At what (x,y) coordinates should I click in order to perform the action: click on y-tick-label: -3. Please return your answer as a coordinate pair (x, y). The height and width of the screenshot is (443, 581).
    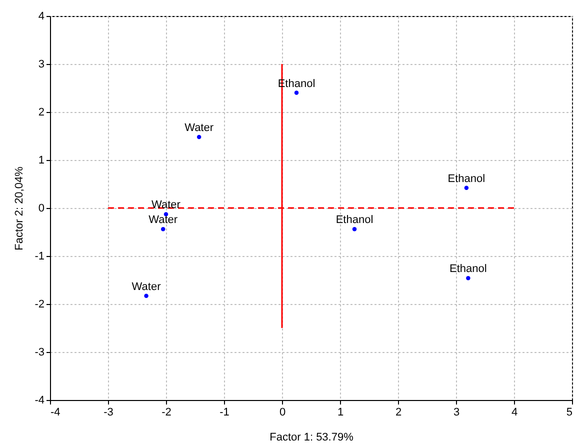
    Looking at the image, I should click on (39, 352).